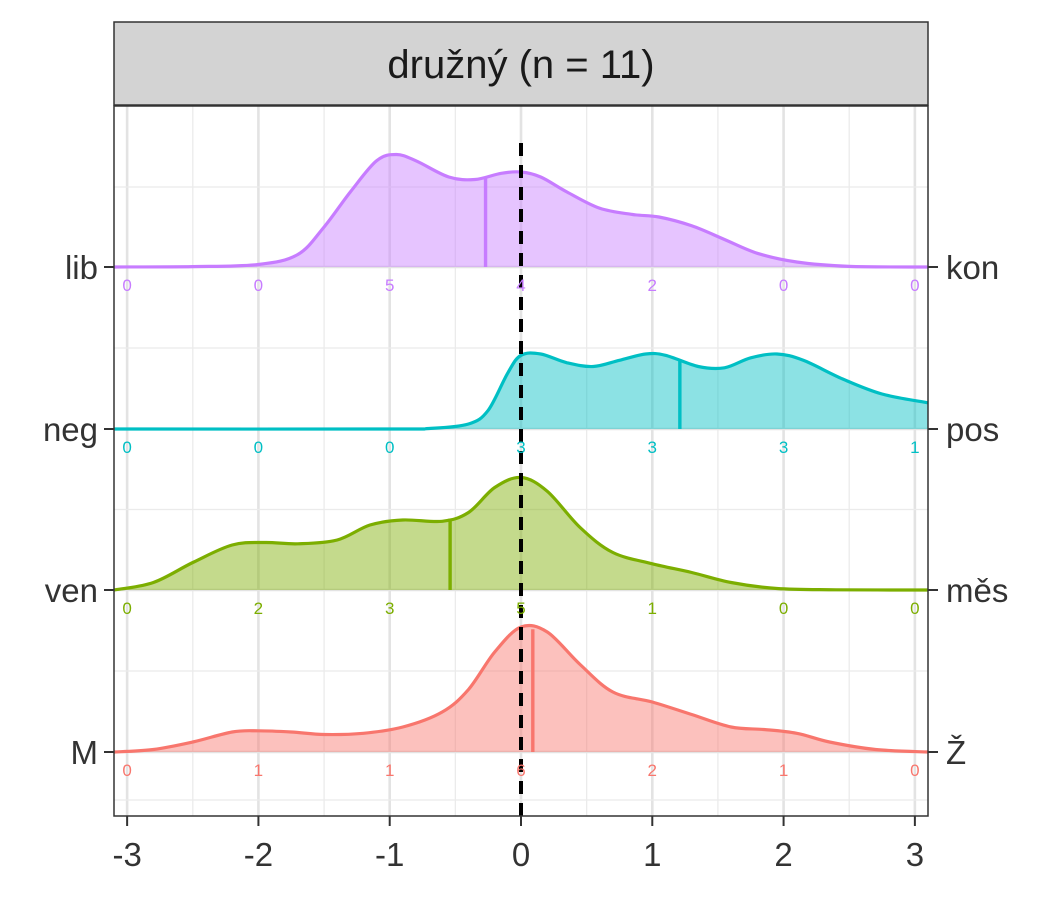 The width and height of the screenshot is (1050, 900). I want to click on y-label-right: kon, so click(972, 267).